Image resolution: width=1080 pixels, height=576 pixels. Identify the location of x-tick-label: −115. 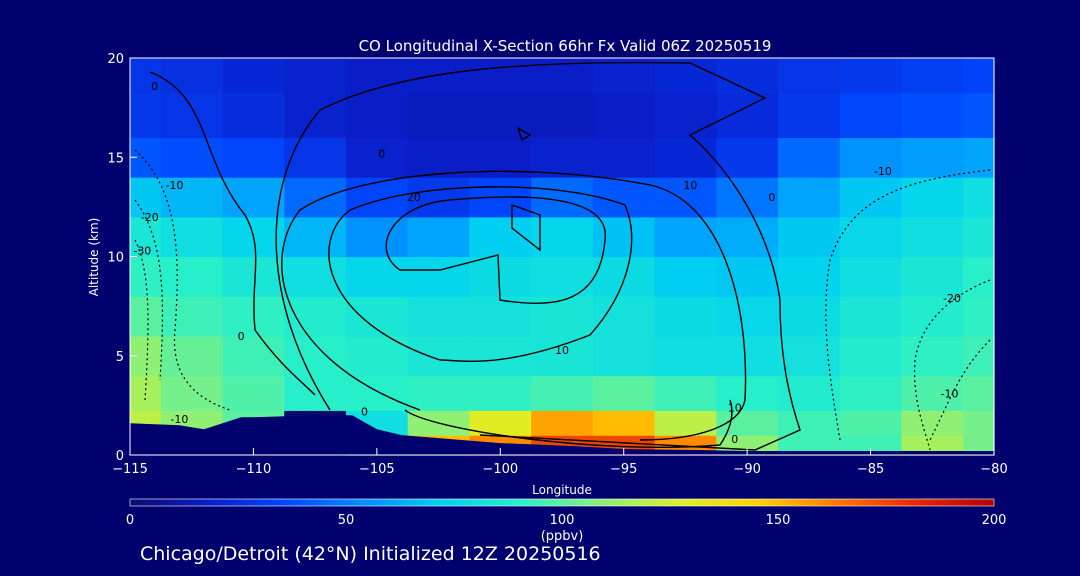
(130, 469).